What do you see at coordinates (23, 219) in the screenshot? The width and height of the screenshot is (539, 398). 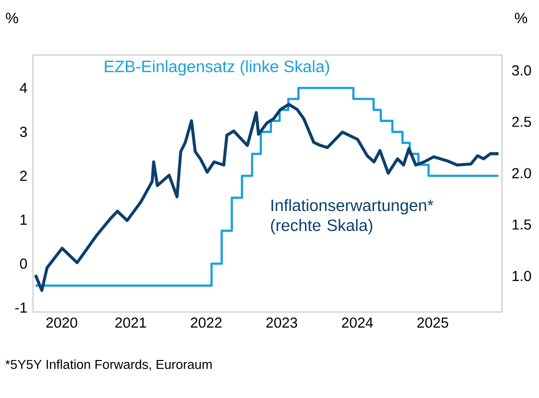 I see `y-tick-label: 1` at bounding box center [23, 219].